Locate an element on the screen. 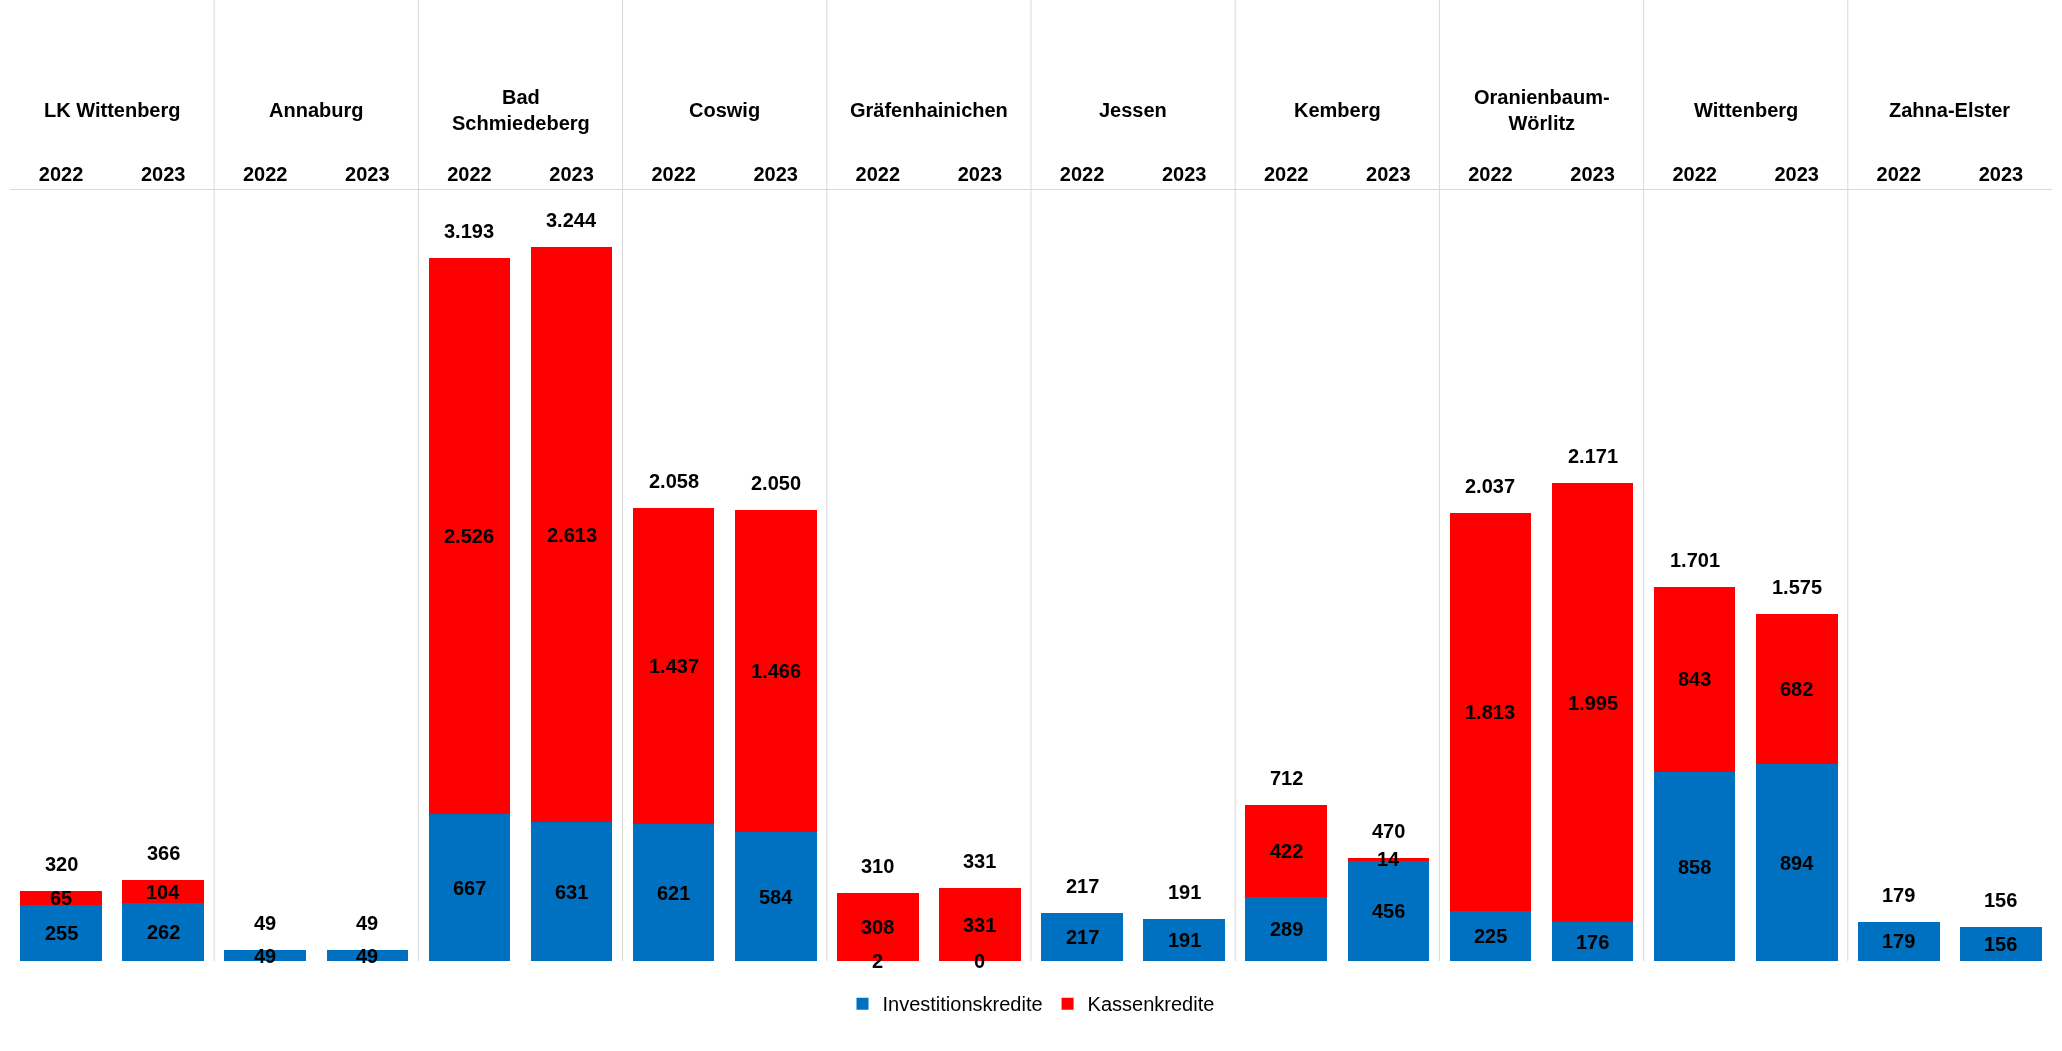 The image size is (2062, 1051). data-label: 176 is located at coordinates (1593, 942).